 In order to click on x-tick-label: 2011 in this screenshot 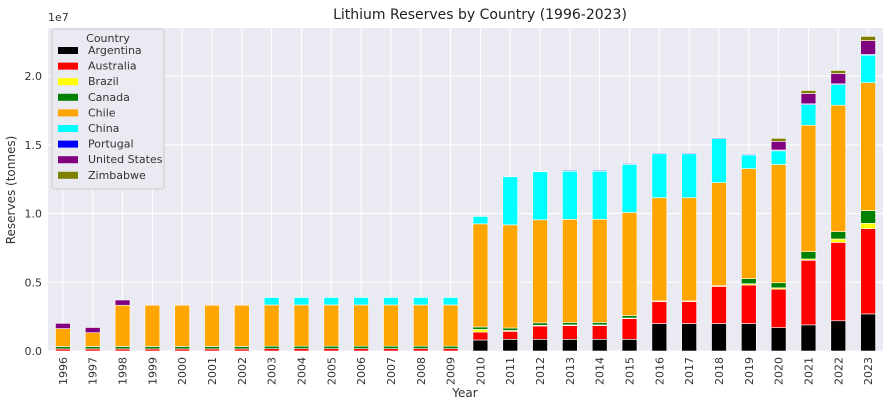, I will do `click(510, 371)`.